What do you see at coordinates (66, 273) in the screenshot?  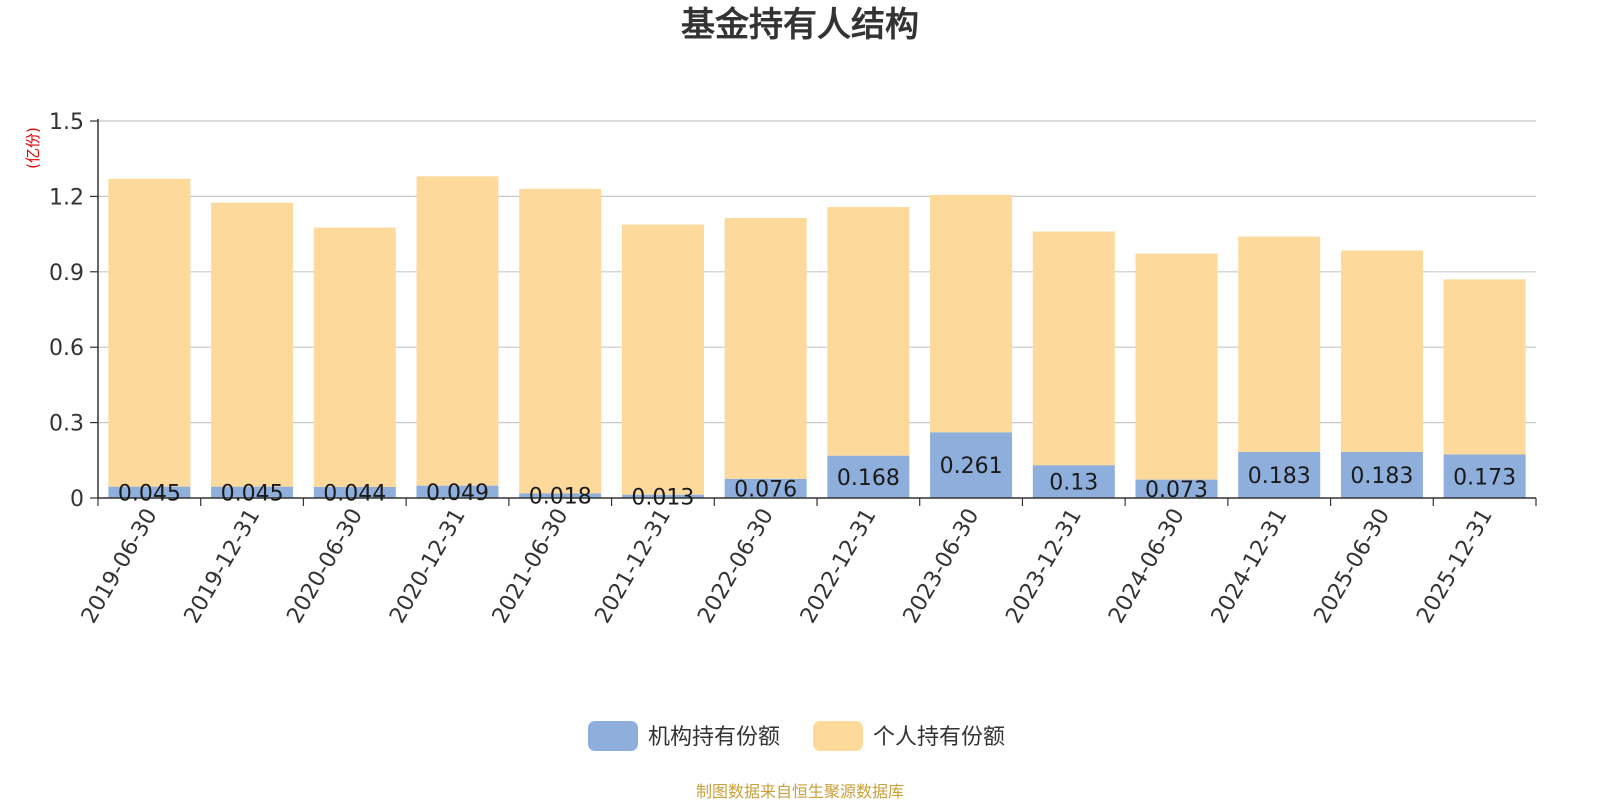 I see `y-tick-label: 0.9` at bounding box center [66, 273].